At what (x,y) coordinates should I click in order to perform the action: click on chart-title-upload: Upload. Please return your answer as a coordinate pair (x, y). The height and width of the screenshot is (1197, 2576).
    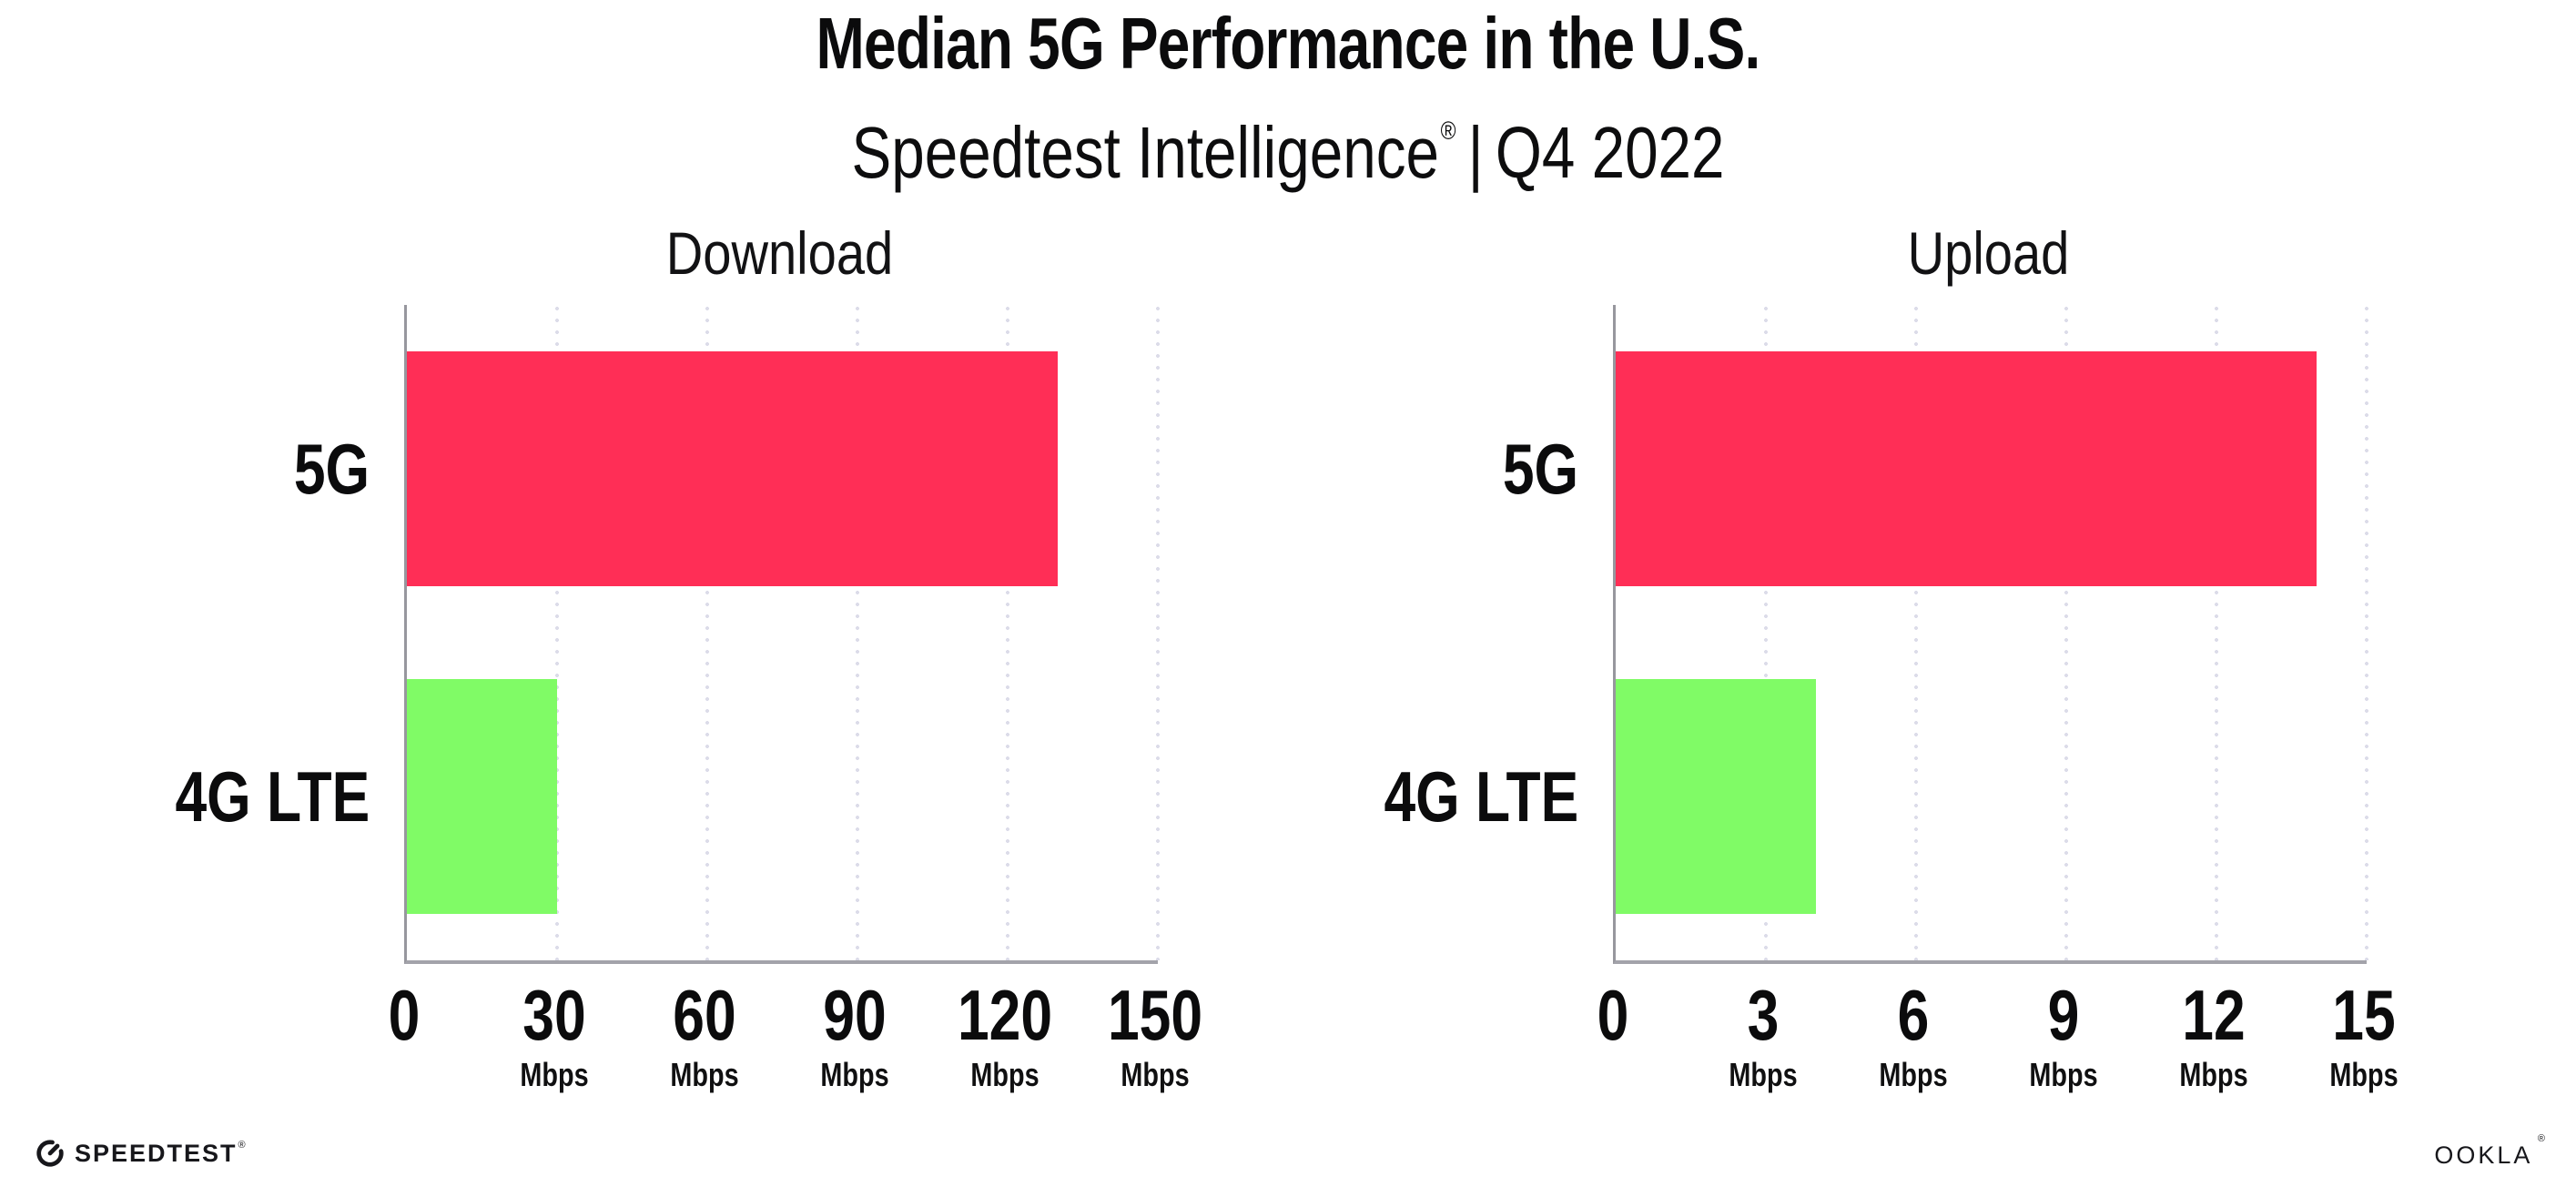
    Looking at the image, I should click on (1988, 253).